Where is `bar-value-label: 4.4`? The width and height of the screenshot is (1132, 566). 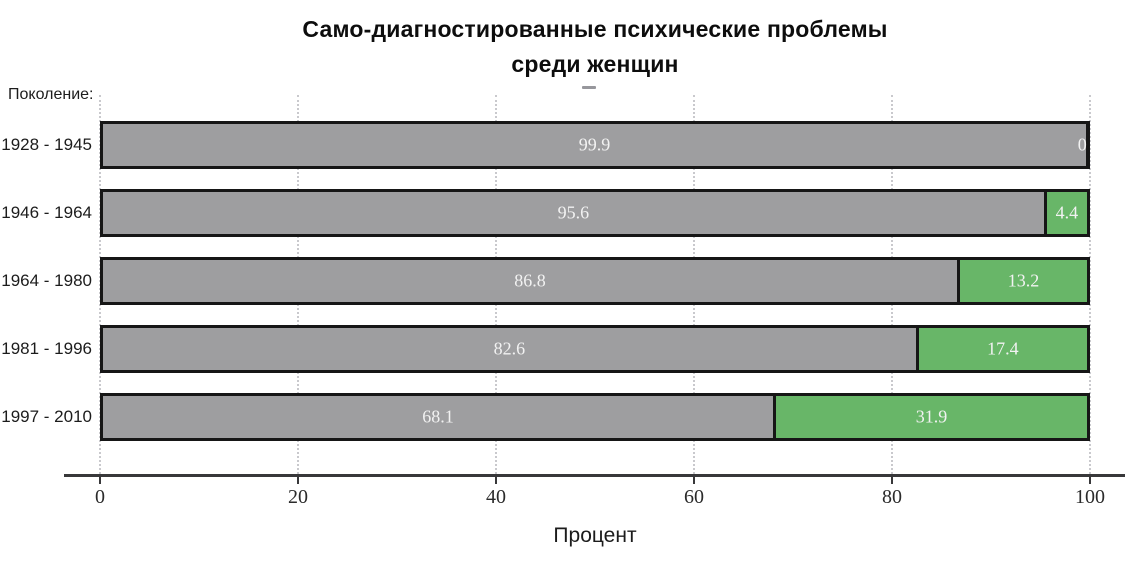
bar-value-label: 4.4 is located at coordinates (1067, 212).